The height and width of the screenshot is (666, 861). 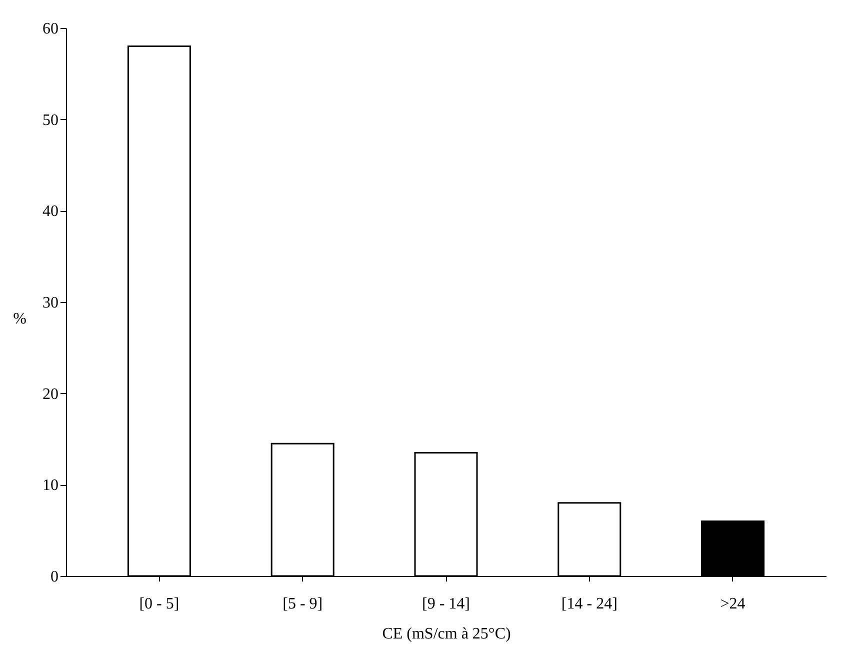 What do you see at coordinates (302, 604) in the screenshot?
I see `x-tick-label: [5 - 9]` at bounding box center [302, 604].